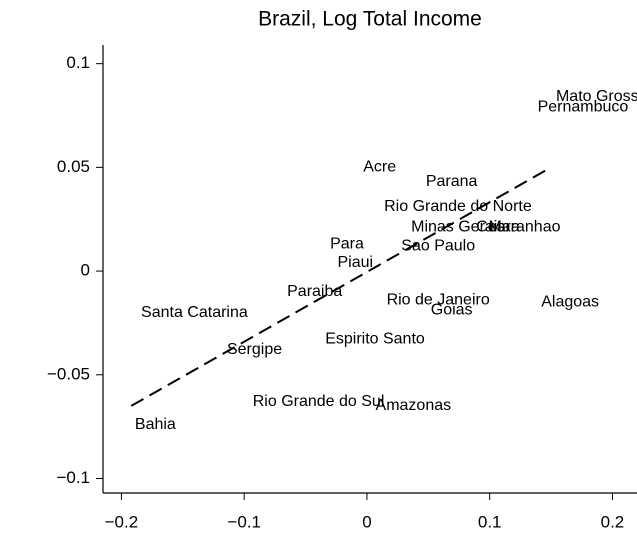  I want to click on point-label: Goias, so click(452, 310).